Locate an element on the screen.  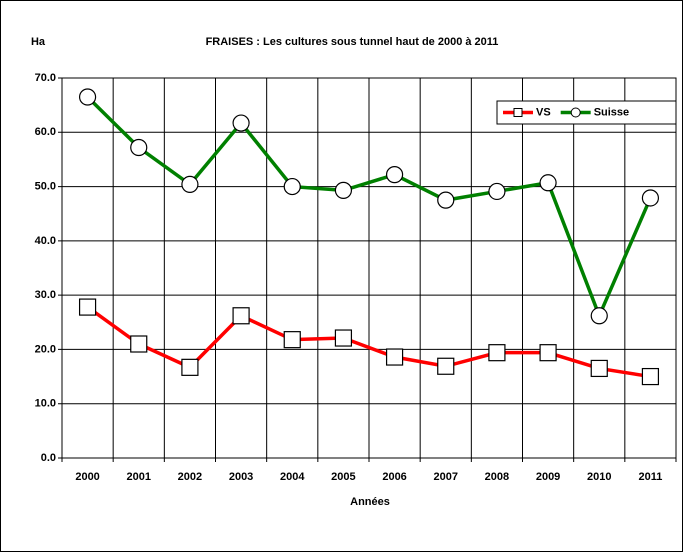
x-tick-label: 2004 is located at coordinates (292, 477).